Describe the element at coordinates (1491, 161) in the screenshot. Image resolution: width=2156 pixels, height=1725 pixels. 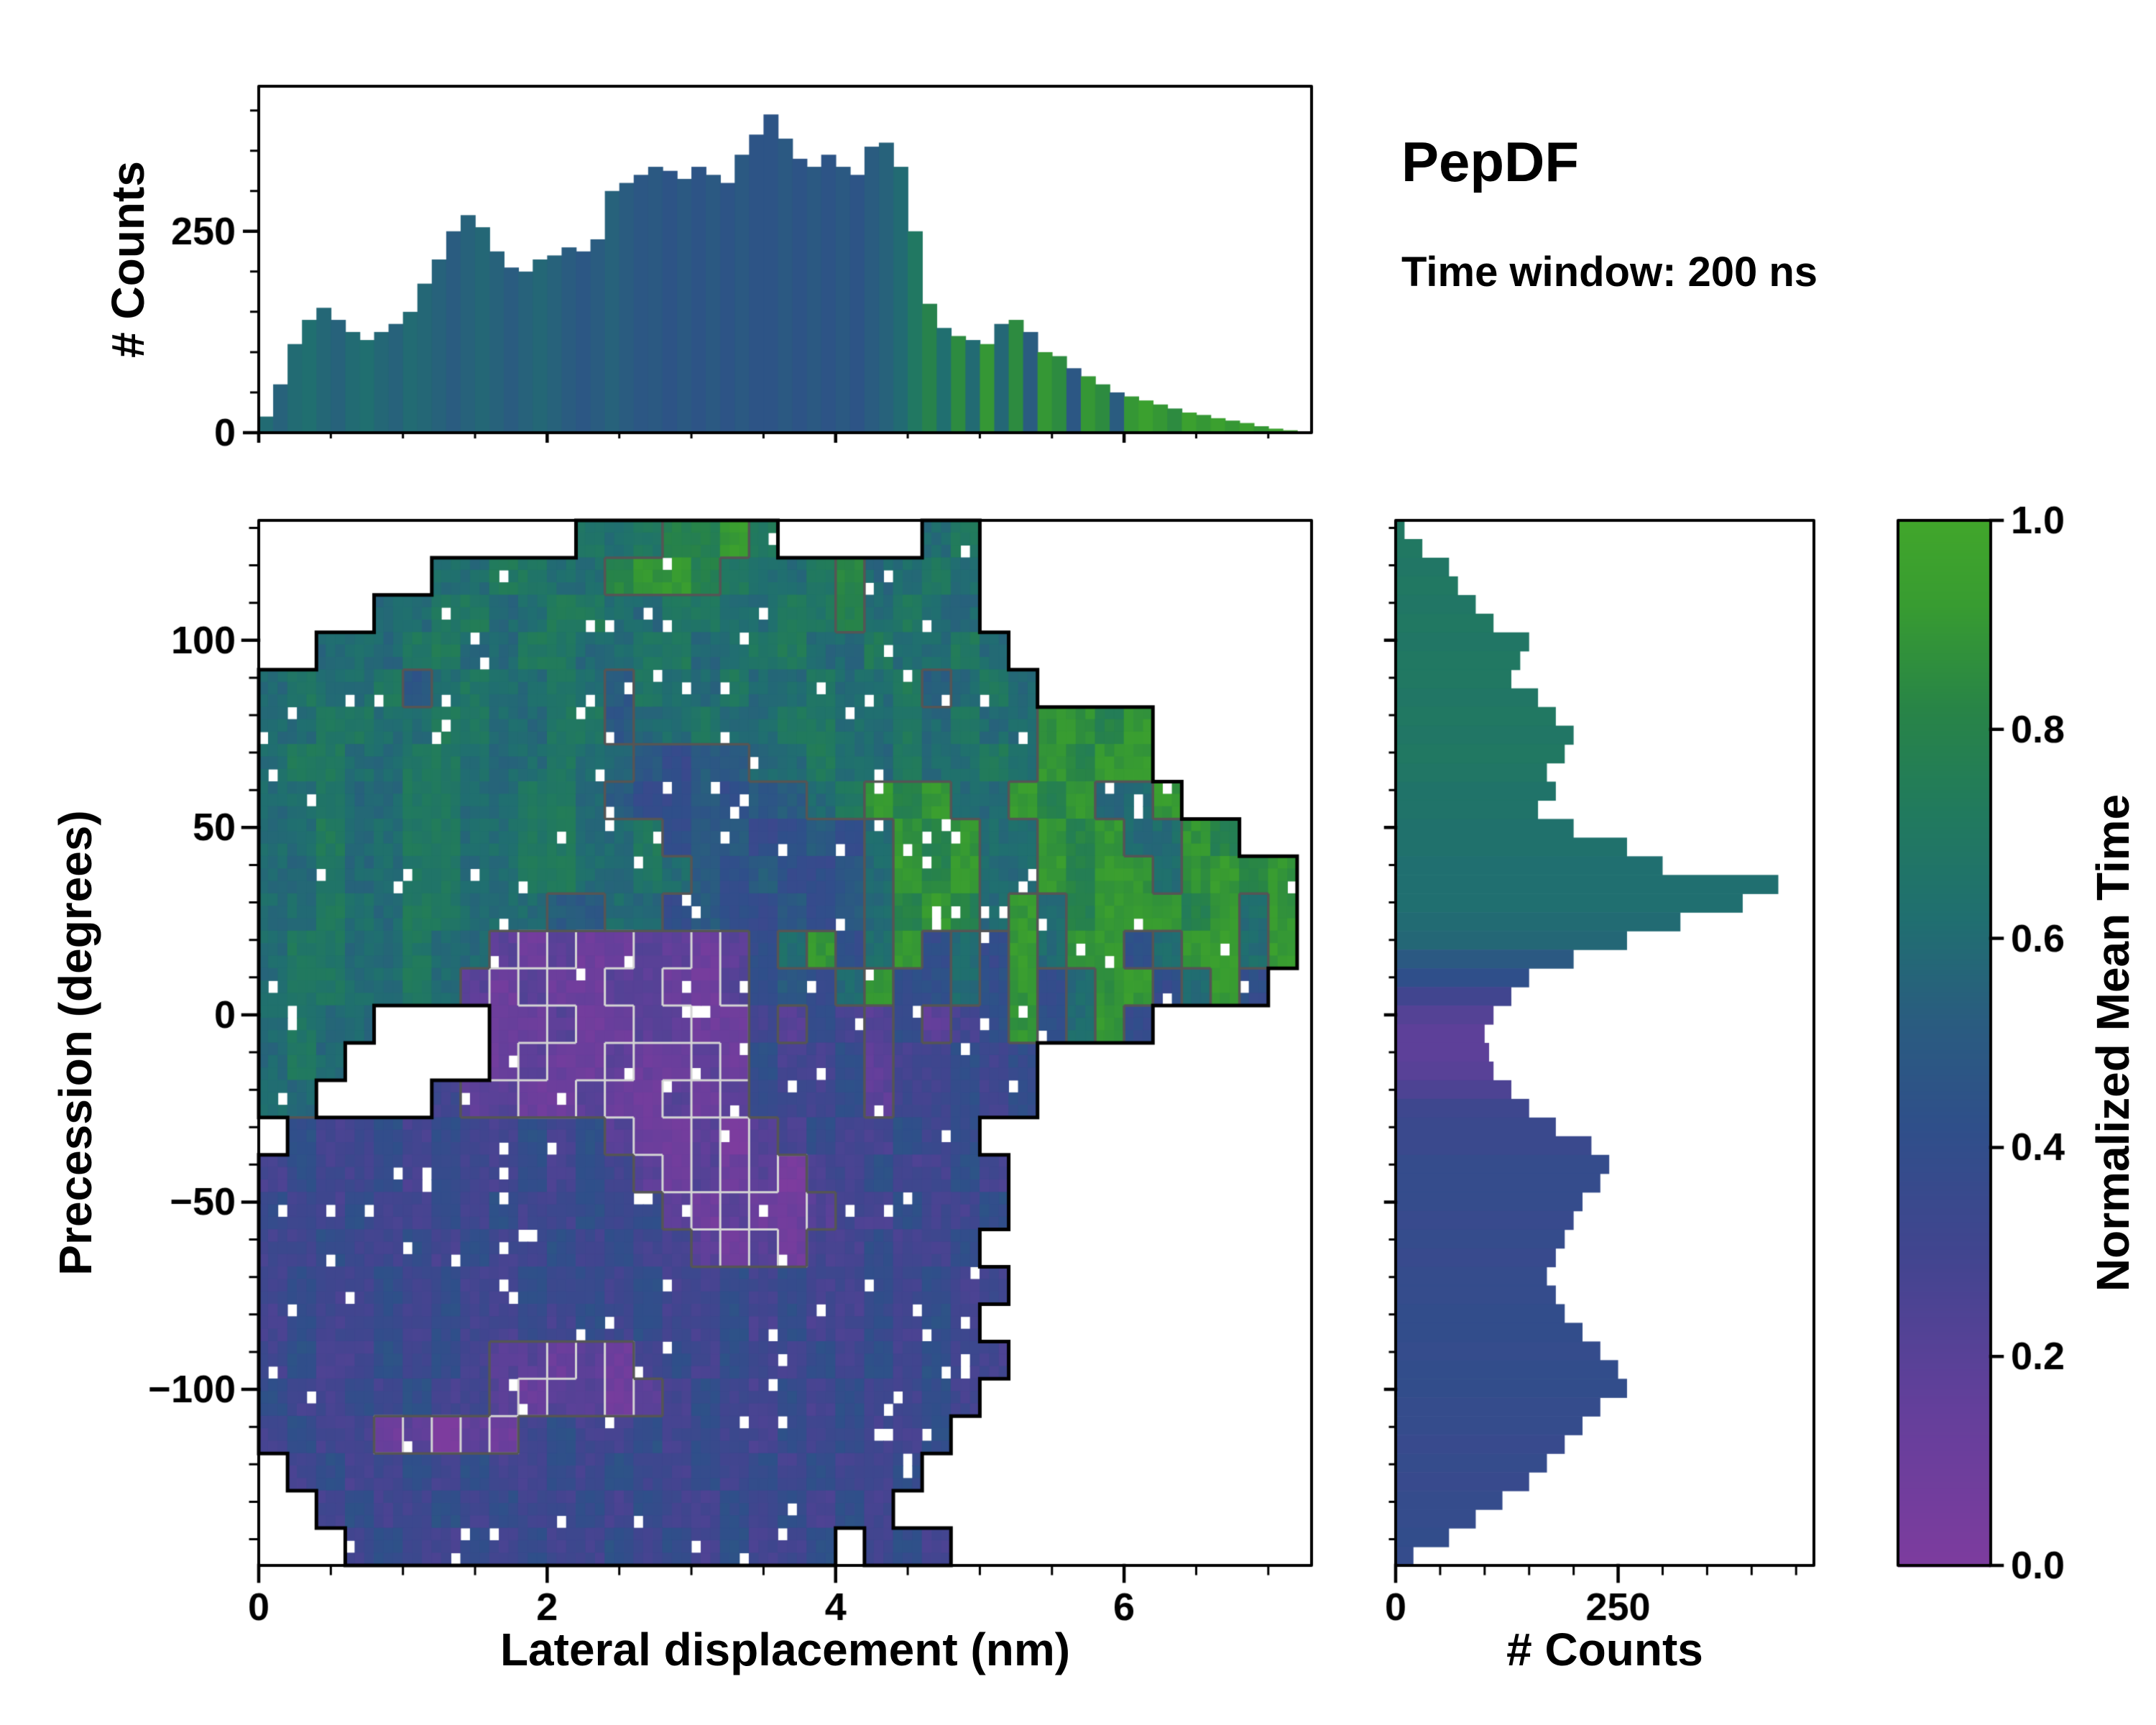
I see `figure-title: PepDF` at that location.